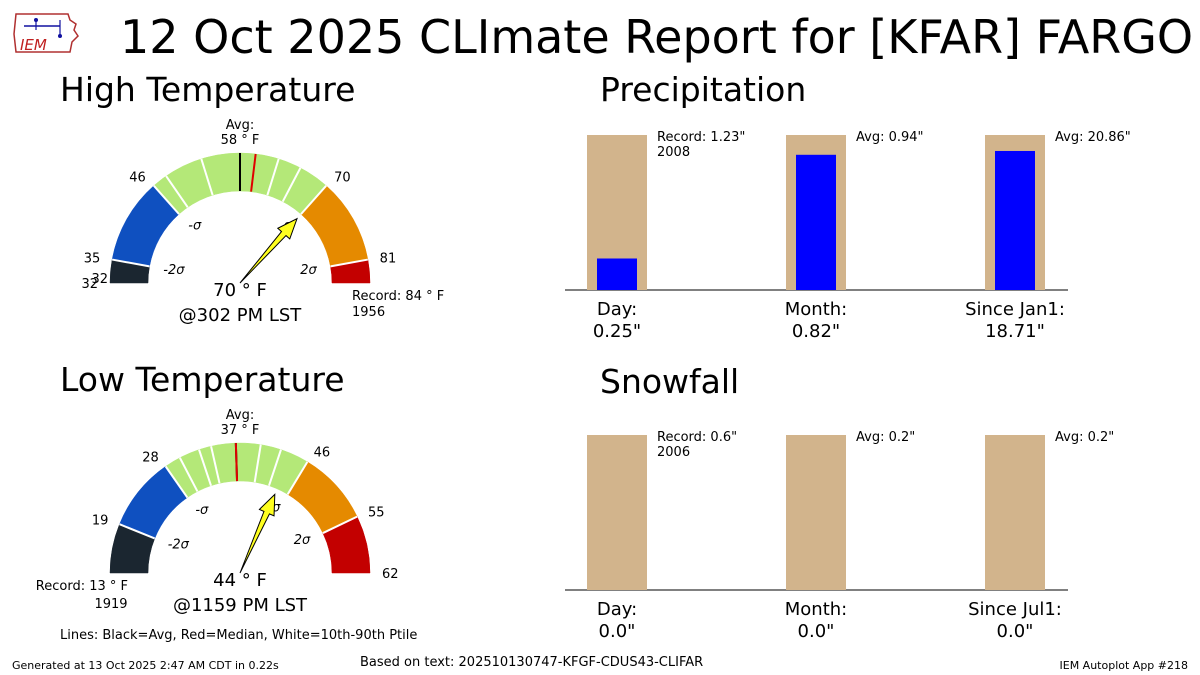  What do you see at coordinates (398, 296) in the screenshot?
I see `record-label: Record: 84 ° F` at bounding box center [398, 296].